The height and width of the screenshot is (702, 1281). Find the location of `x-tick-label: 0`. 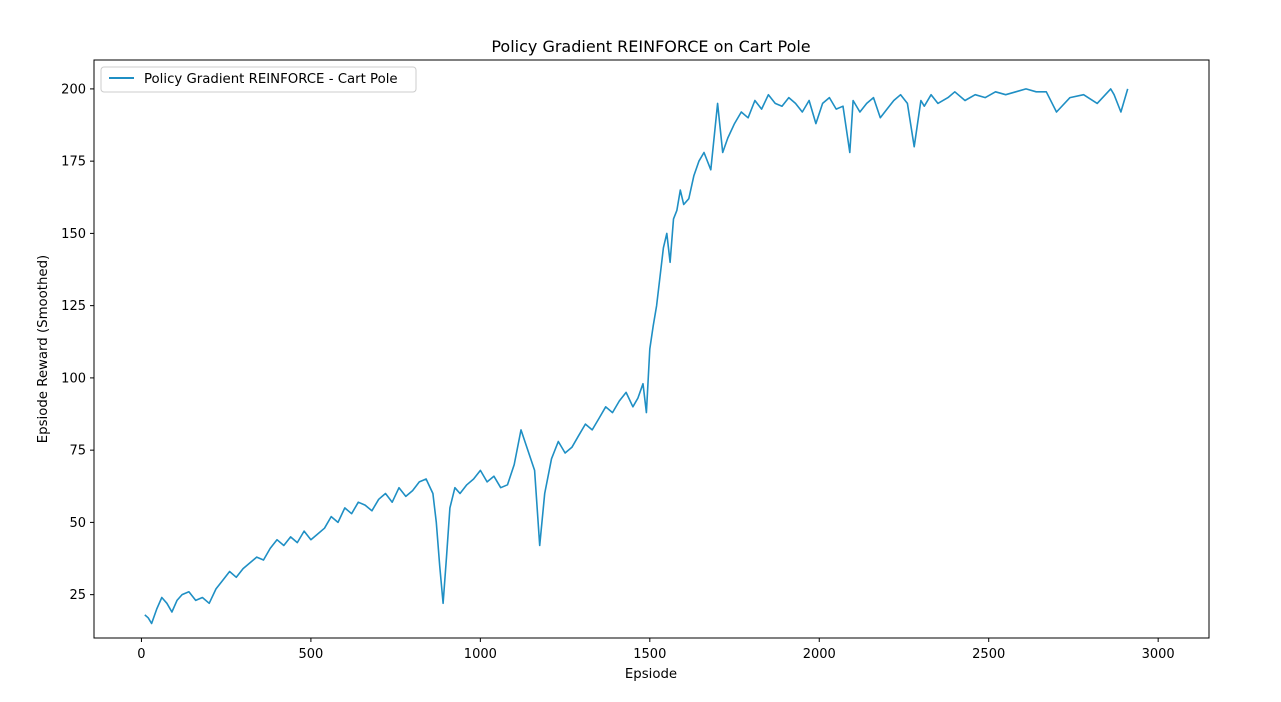

x-tick-label: 0 is located at coordinates (141, 654).